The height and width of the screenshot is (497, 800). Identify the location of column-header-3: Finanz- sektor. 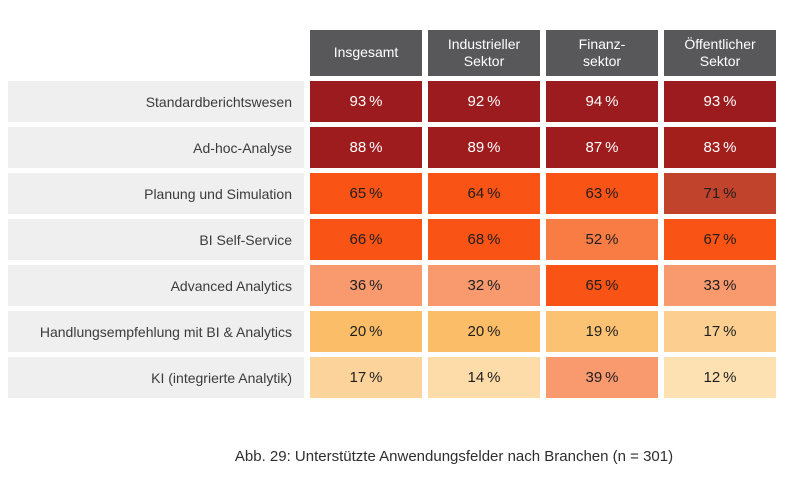
(602, 53).